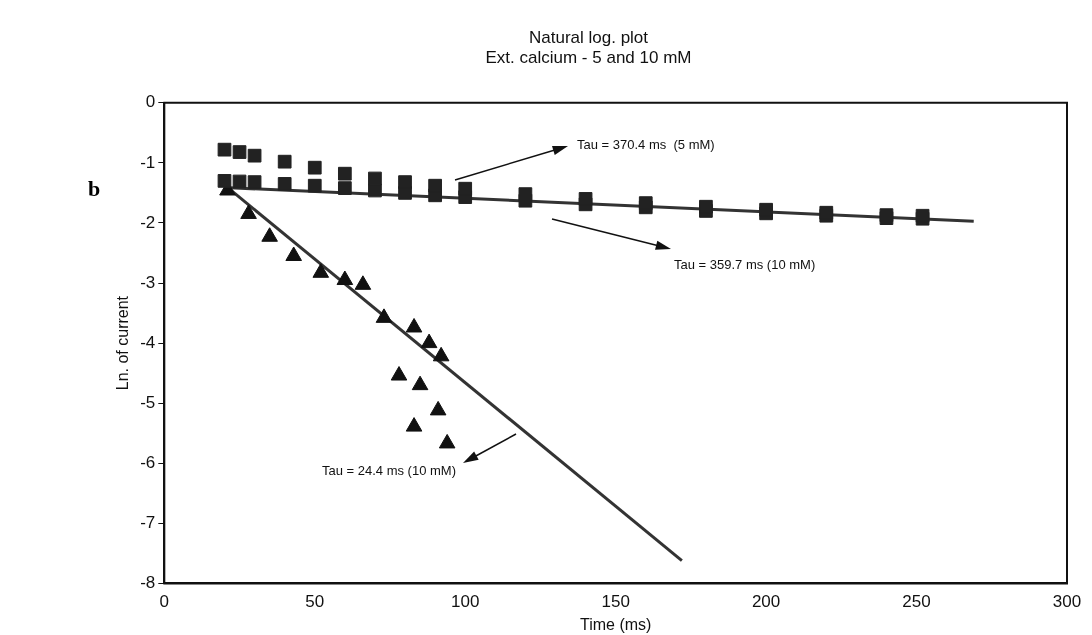 Image resolution: width=1092 pixels, height=635 pixels. What do you see at coordinates (148, 523) in the screenshot?
I see `y-tick-label: -7` at bounding box center [148, 523].